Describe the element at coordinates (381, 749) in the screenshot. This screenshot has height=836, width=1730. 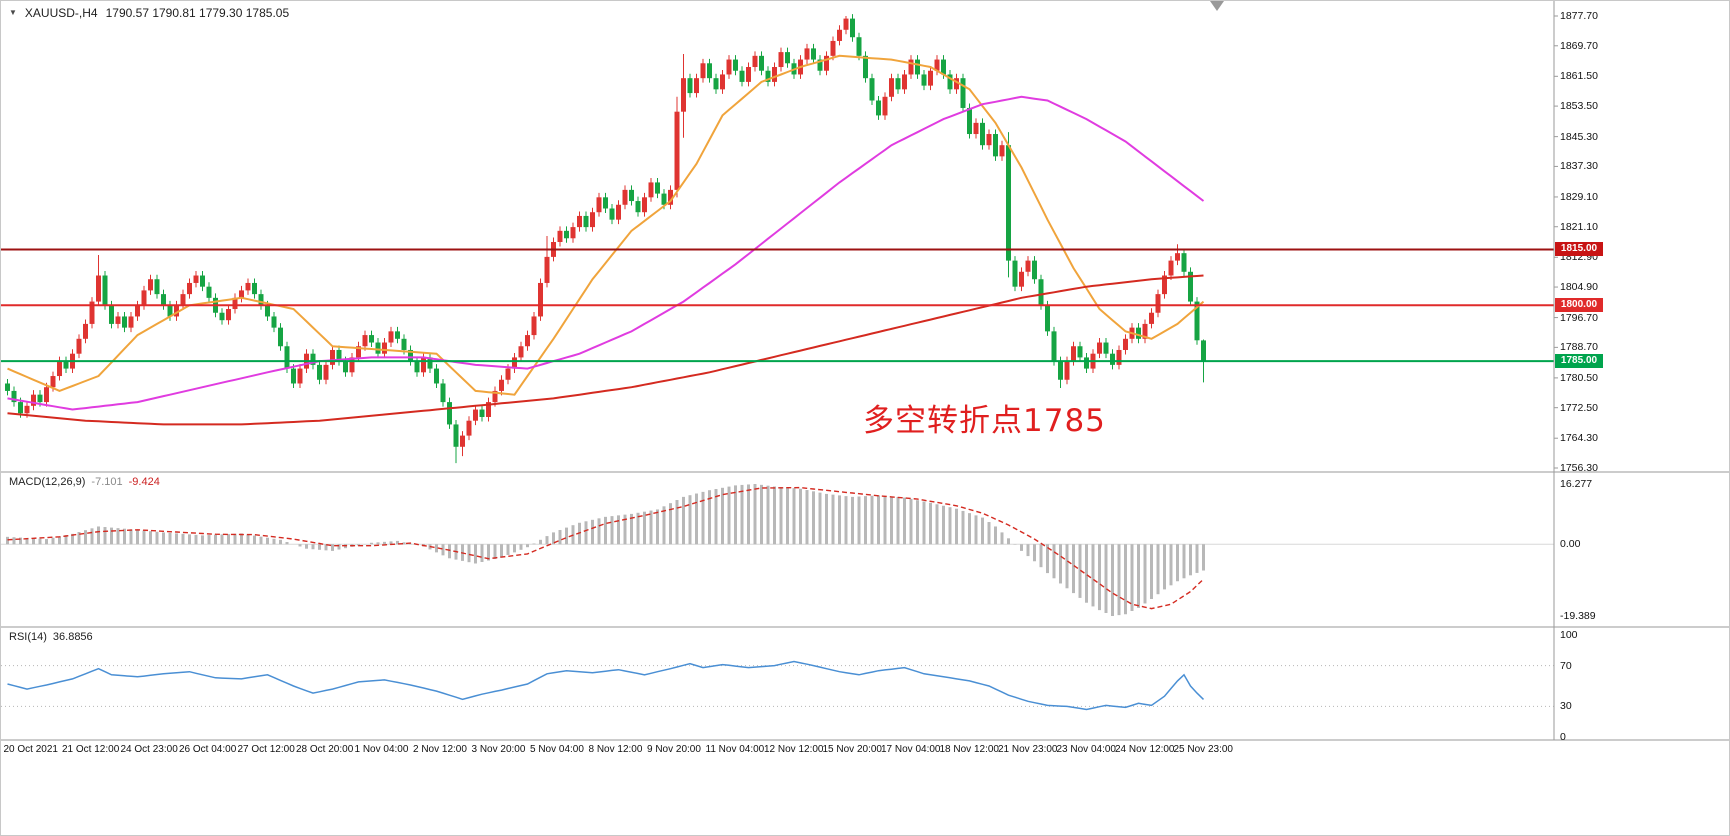
I see `time-axis-label: 1 Nov 04:00` at that location.